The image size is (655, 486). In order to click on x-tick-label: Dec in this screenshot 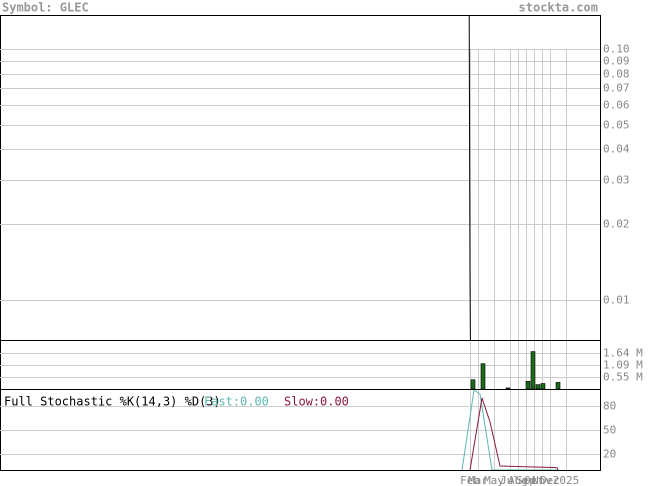, I will do `click(550, 480)`.